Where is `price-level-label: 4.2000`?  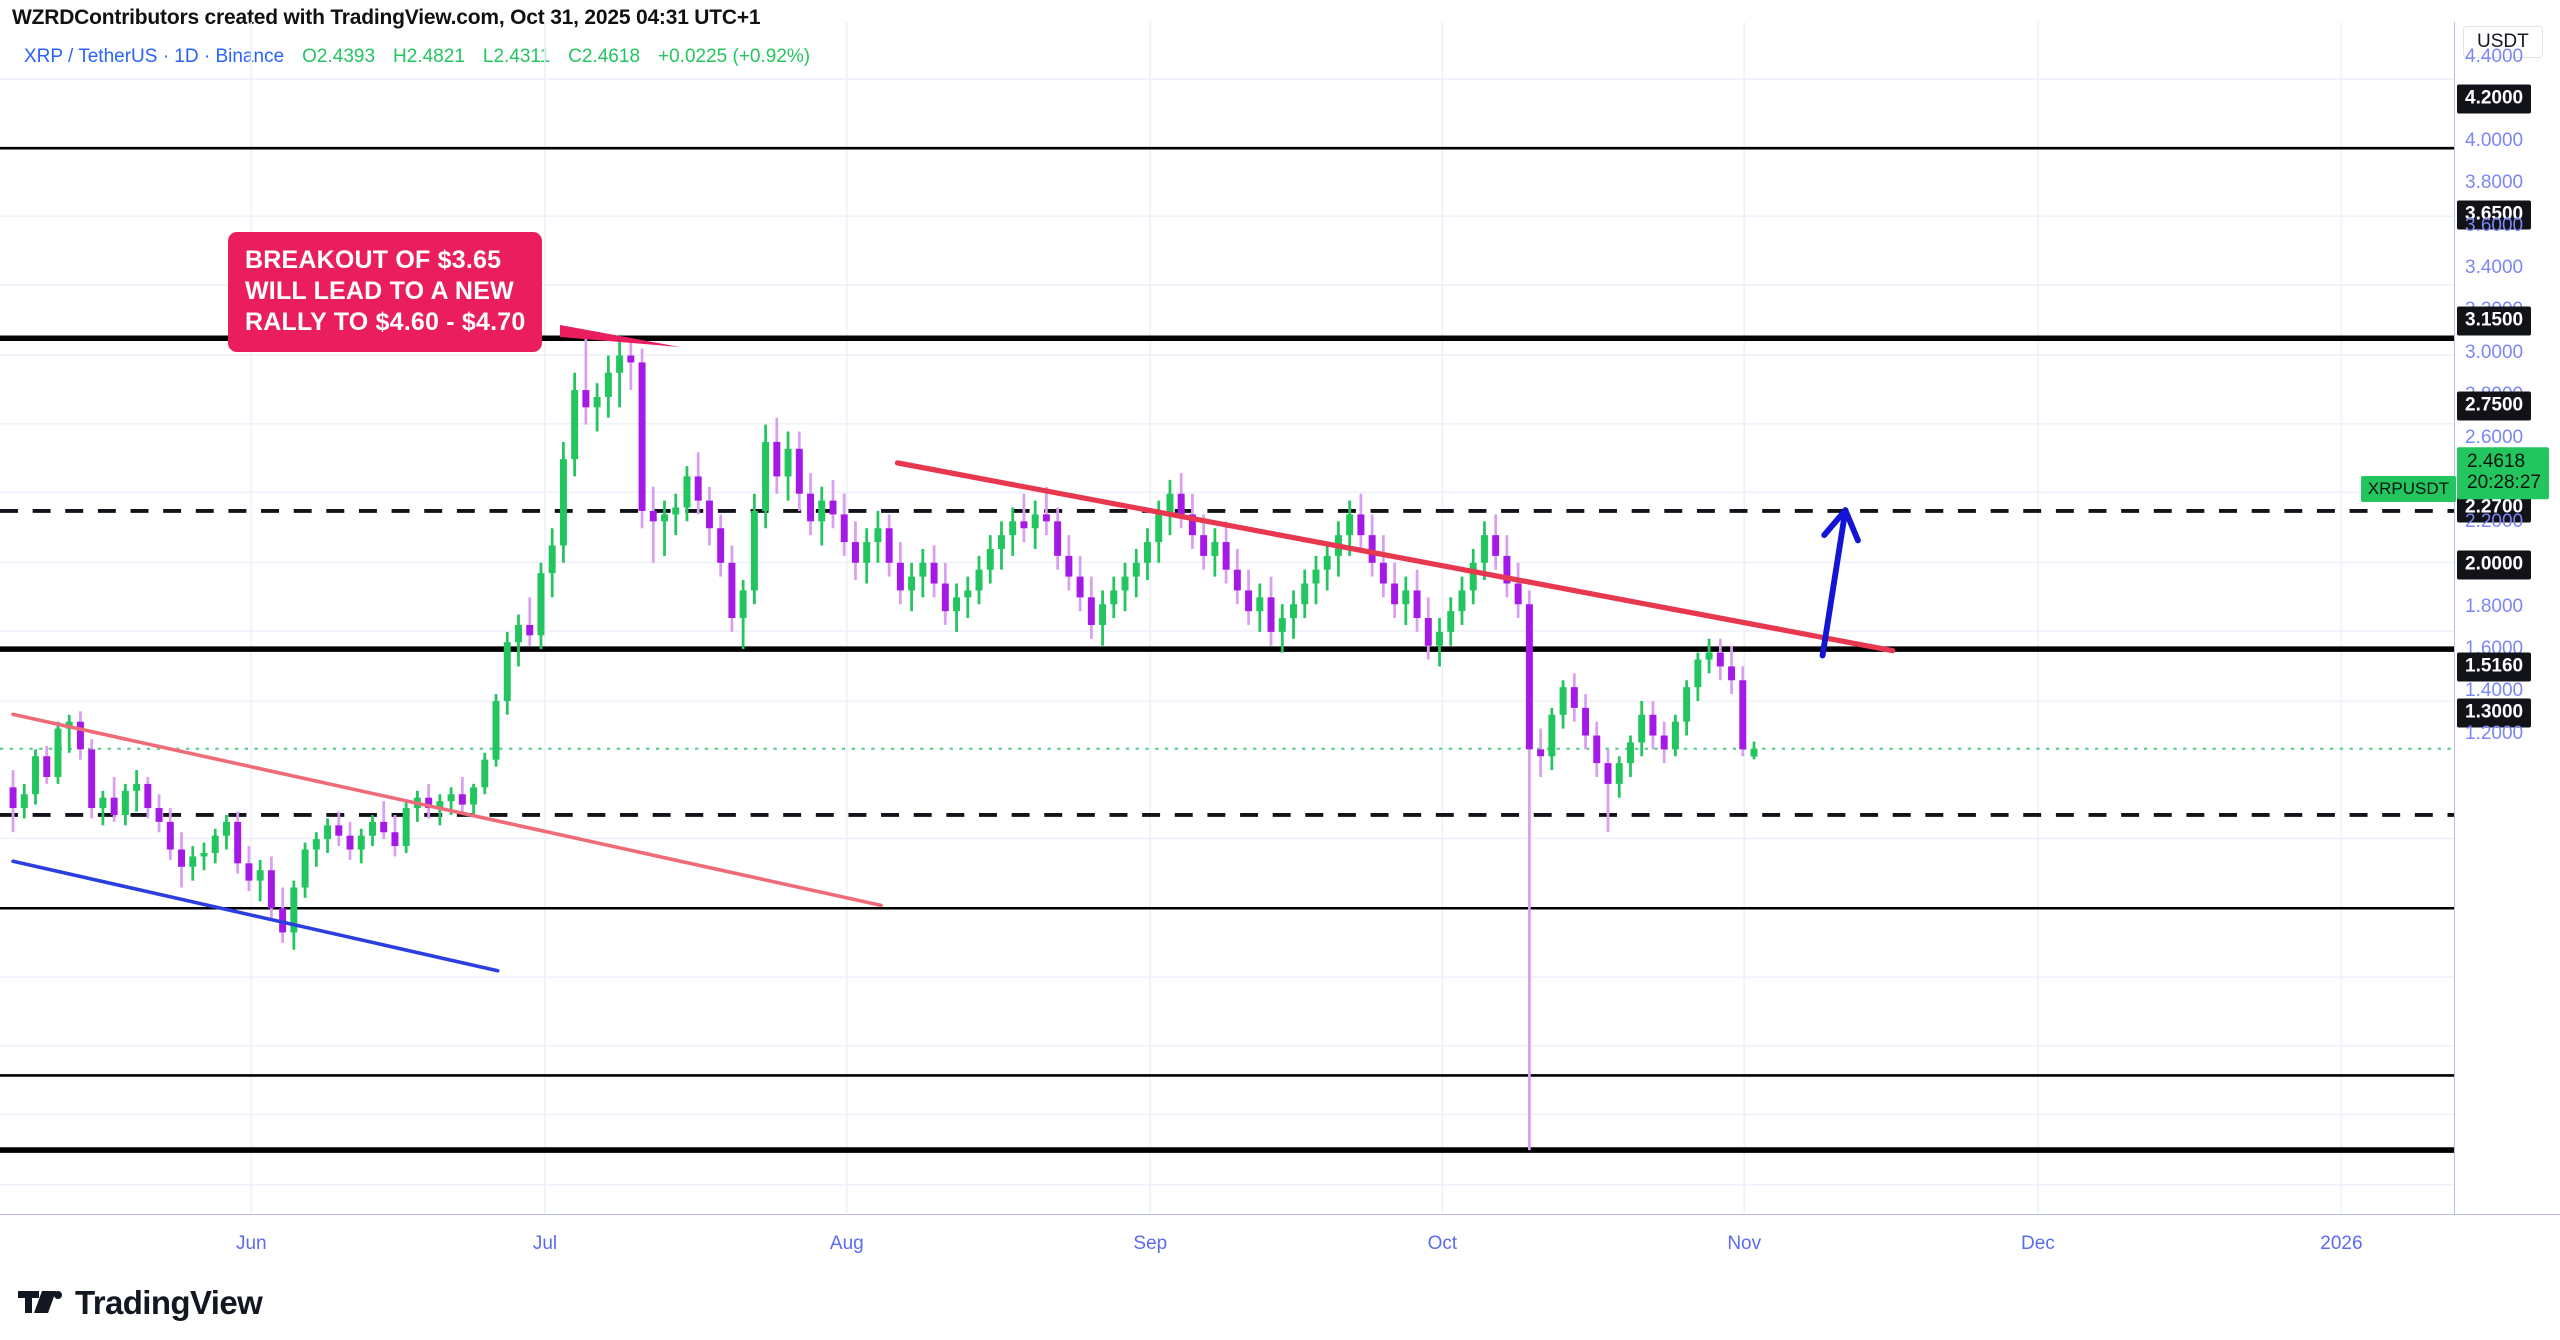 price-level-label: 4.2000 is located at coordinates (2494, 99).